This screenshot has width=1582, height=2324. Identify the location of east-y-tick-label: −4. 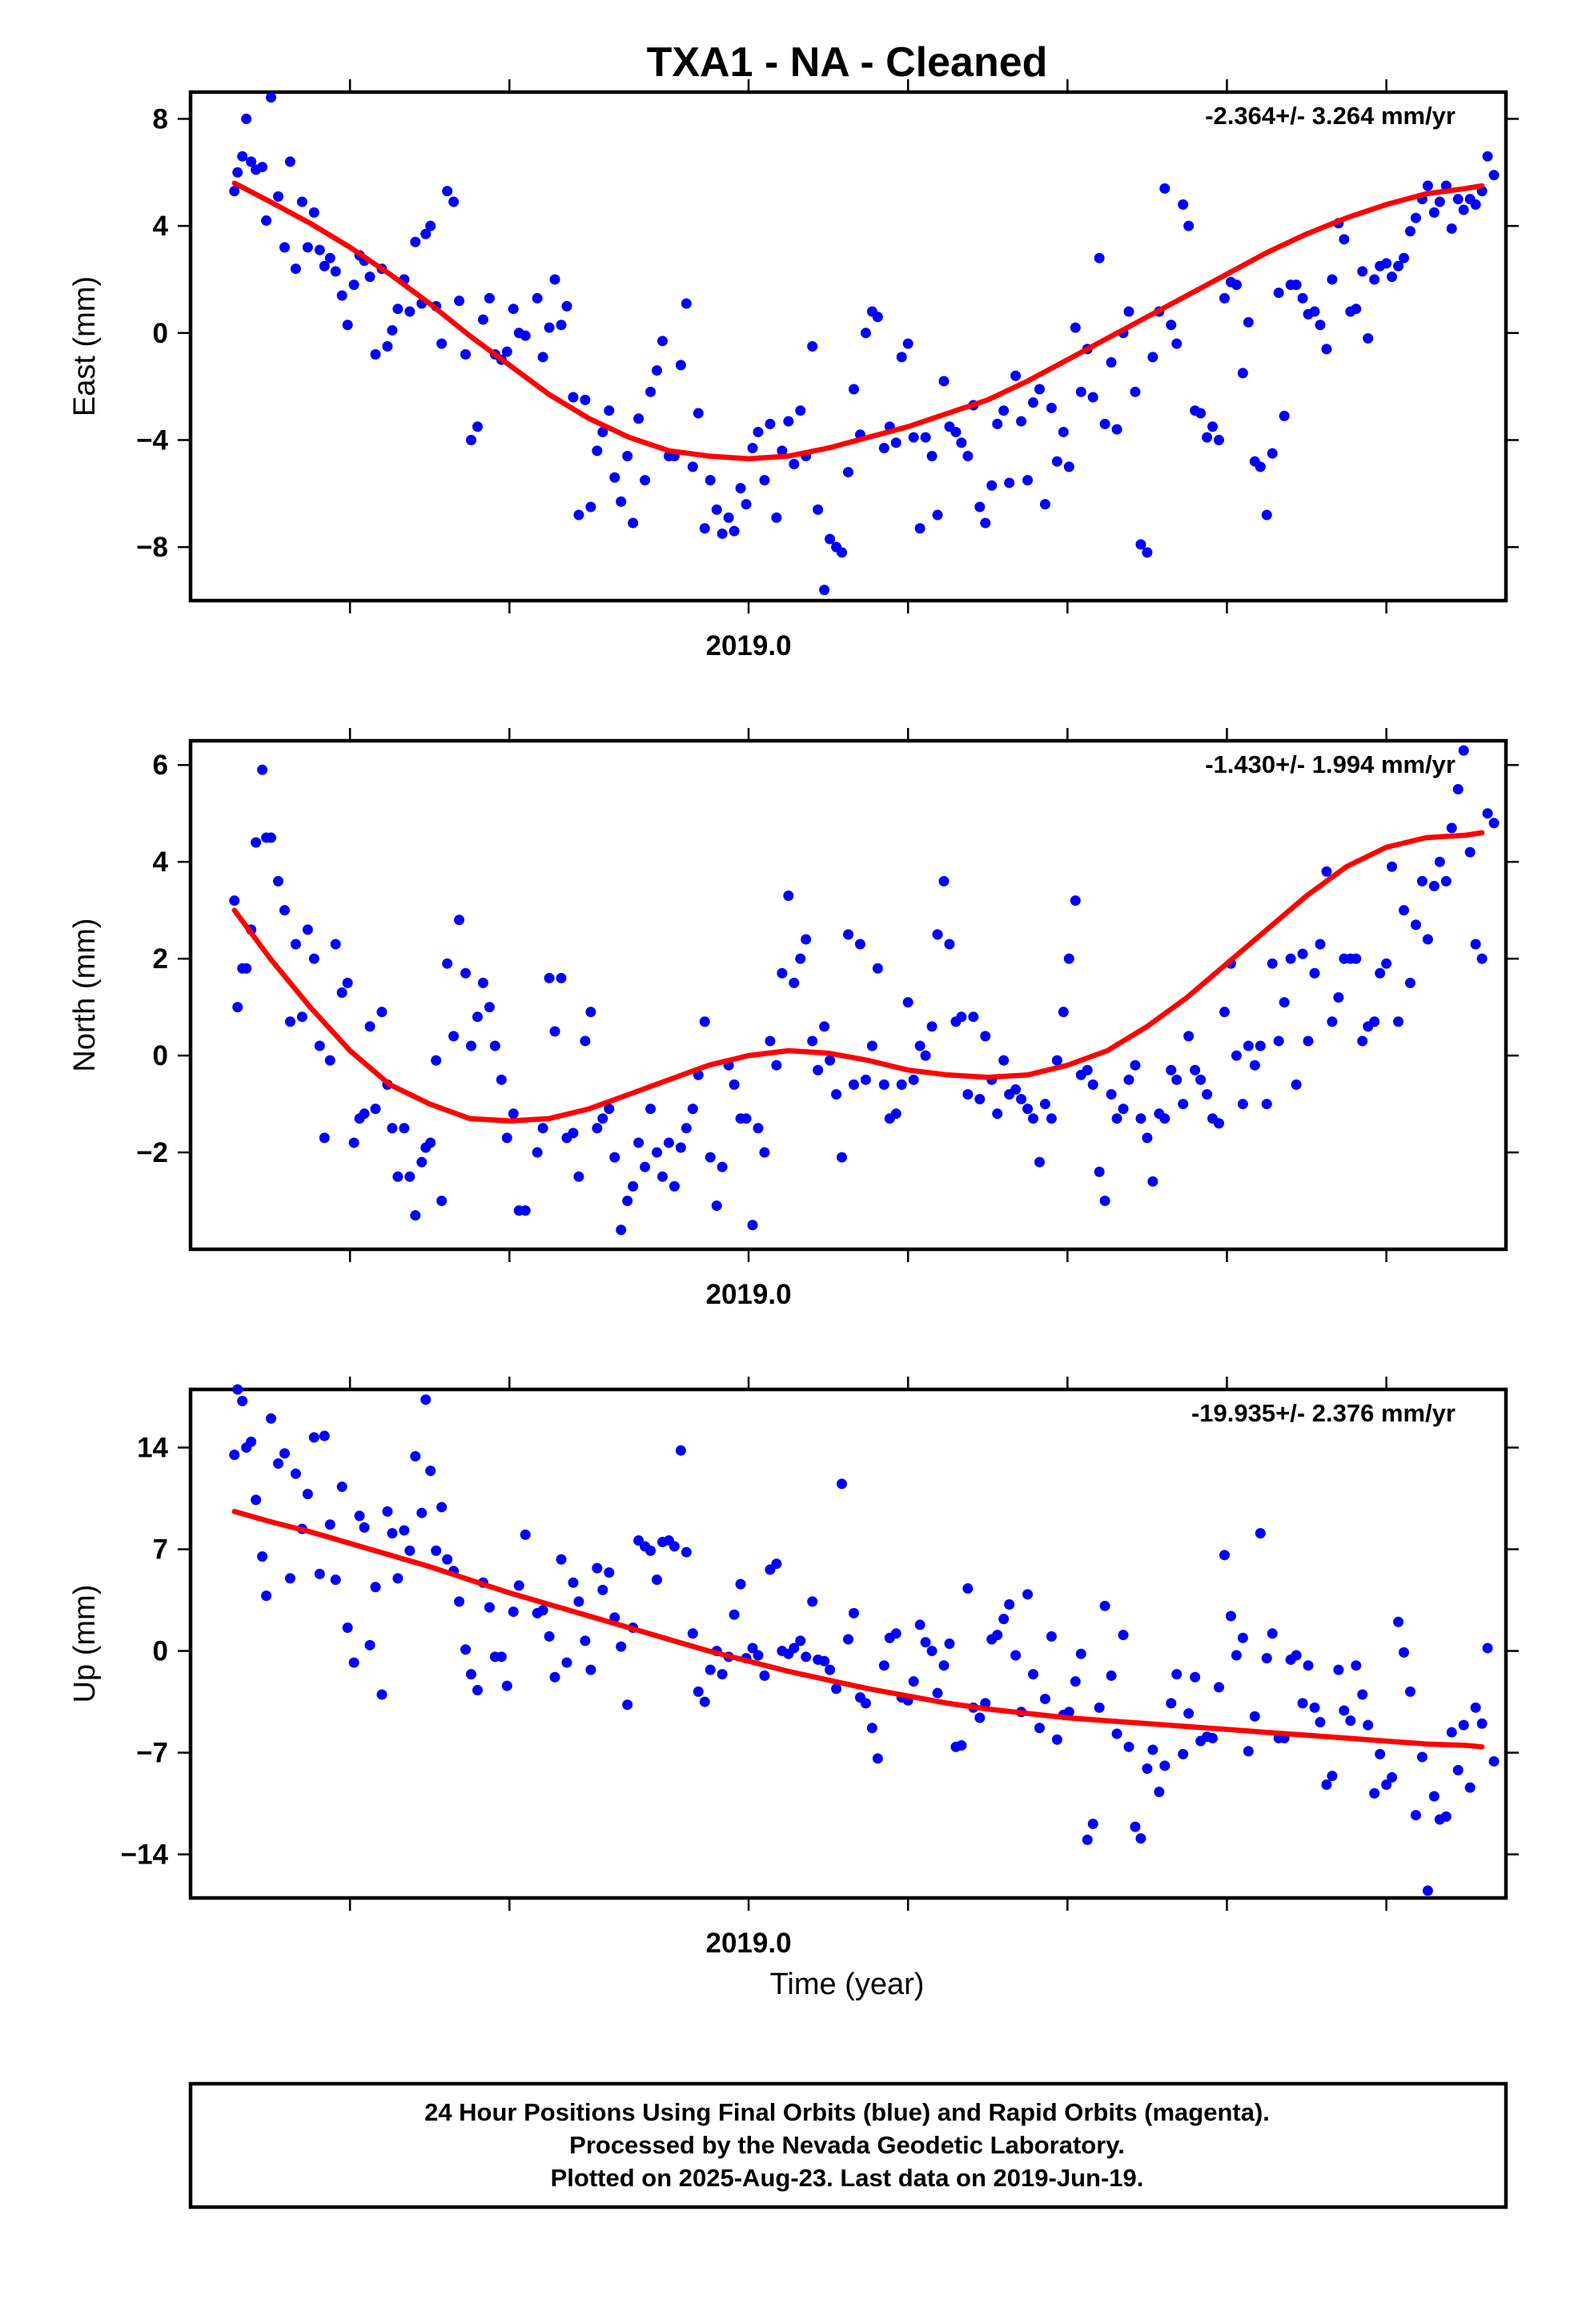
(152, 440).